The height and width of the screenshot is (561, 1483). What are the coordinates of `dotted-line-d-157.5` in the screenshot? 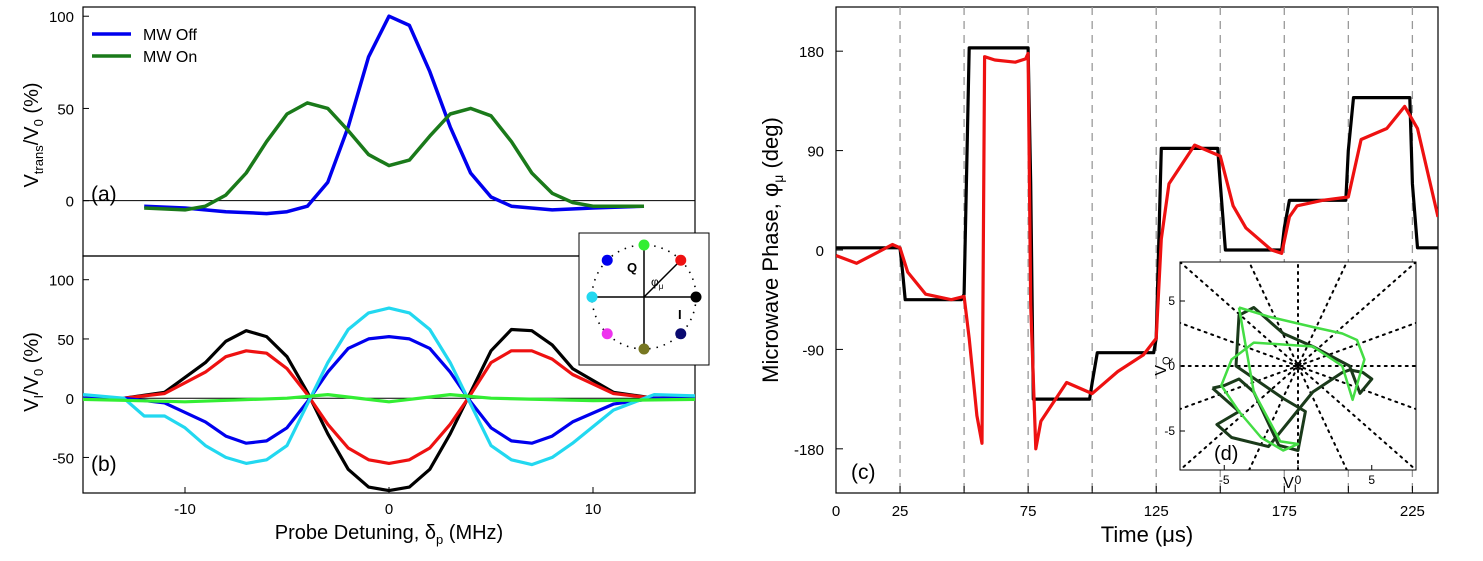 It's located at (1298, 366).